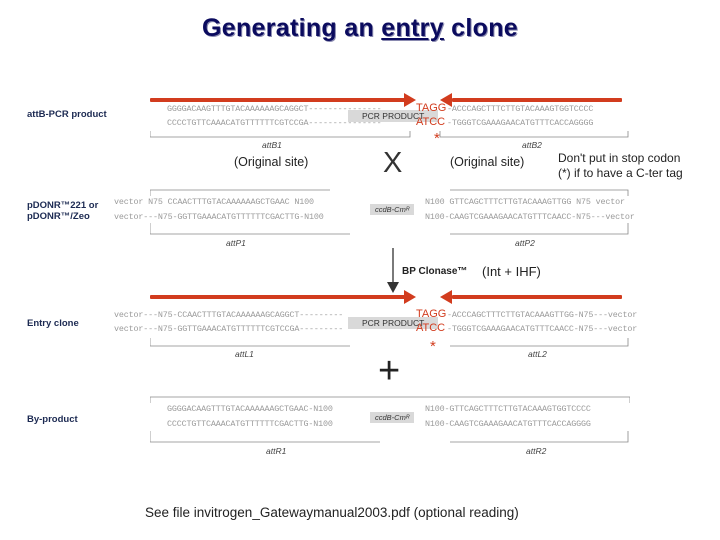  What do you see at coordinates (392, 209) in the screenshot?
I see `pdonr-ccdb-cassette: ccdB-Cmᴿ` at bounding box center [392, 209].